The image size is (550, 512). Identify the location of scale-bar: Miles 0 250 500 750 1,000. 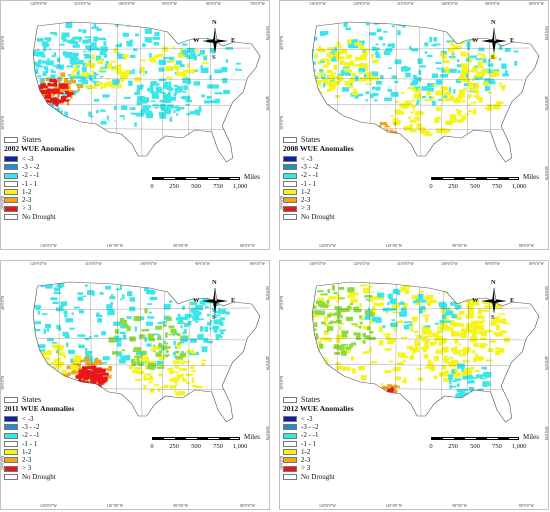
(208, 184).